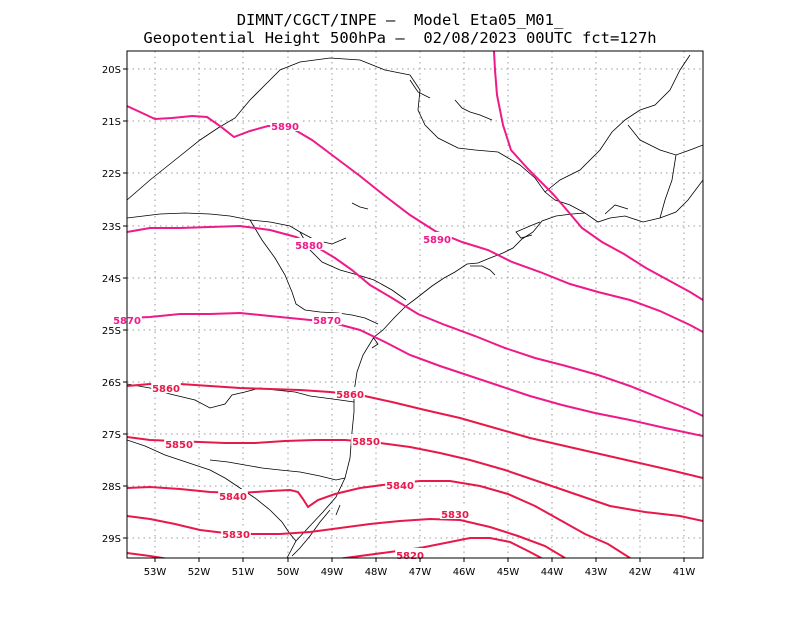 The image size is (800, 618). What do you see at coordinates (464, 572) in the screenshot?
I see `lon-tick-label: 46W` at bounding box center [464, 572].